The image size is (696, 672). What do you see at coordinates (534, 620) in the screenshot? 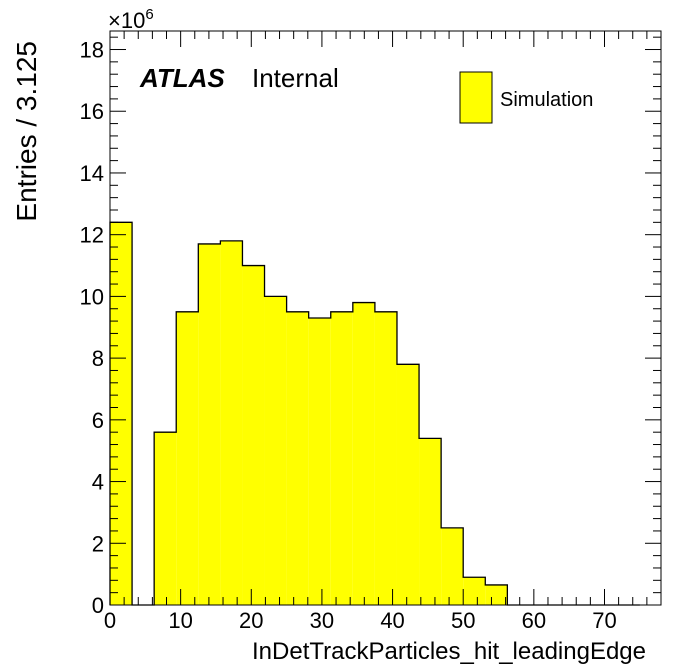
I see `x-tick-label: 60` at bounding box center [534, 620].